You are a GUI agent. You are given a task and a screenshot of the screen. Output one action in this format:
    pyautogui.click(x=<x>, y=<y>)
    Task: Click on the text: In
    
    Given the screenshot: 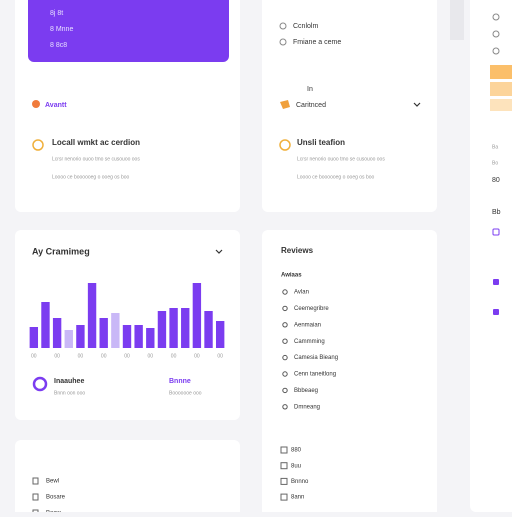 What is the action you would take?
    pyautogui.click(x=310, y=89)
    